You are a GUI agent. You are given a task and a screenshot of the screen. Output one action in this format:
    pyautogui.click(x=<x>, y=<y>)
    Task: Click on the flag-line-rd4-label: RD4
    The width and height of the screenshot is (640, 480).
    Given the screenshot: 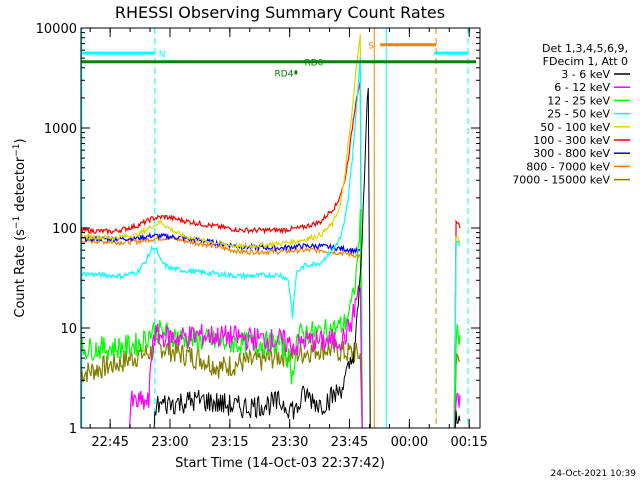 What is the action you would take?
    pyautogui.click(x=284, y=74)
    